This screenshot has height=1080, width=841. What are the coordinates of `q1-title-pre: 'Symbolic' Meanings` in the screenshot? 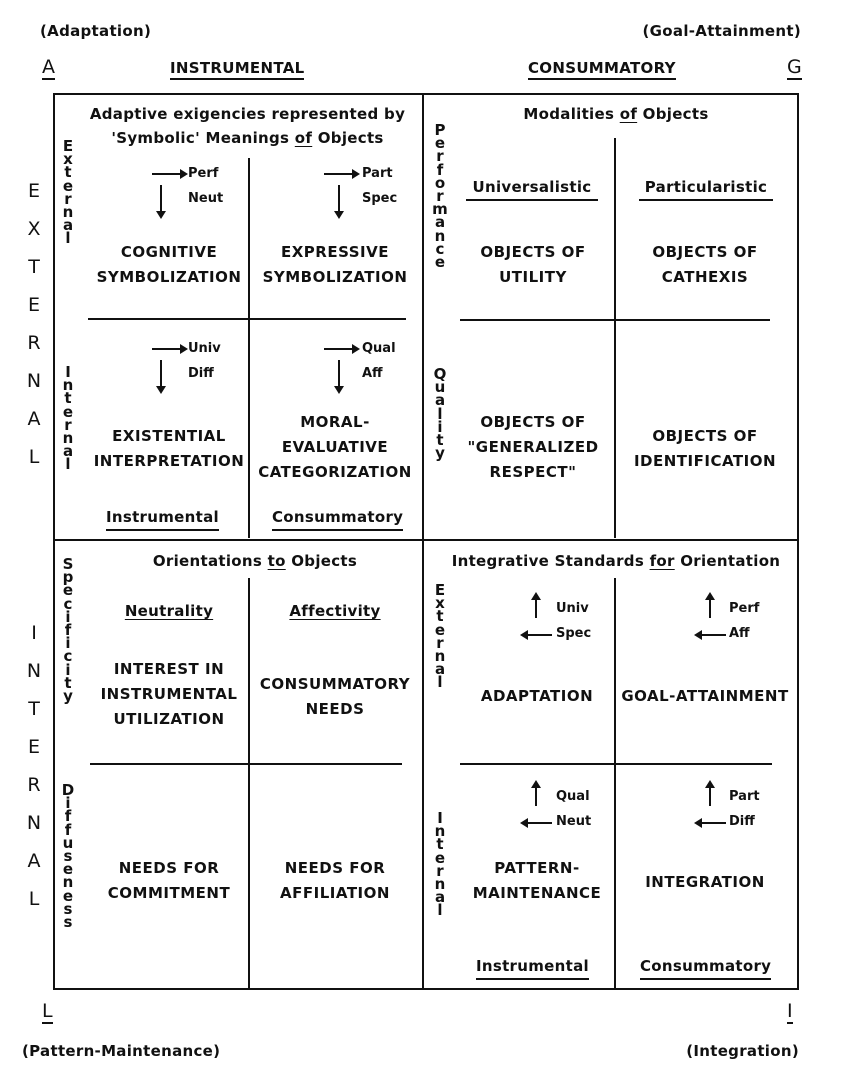 It's located at (203, 138).